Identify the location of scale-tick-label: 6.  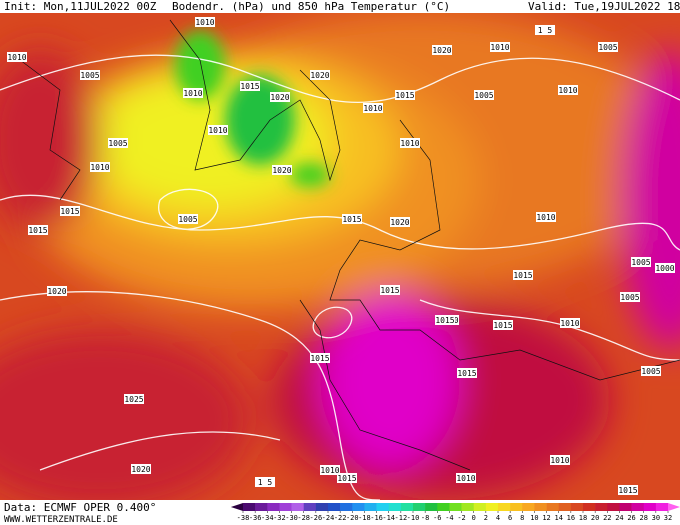
(510, 518).